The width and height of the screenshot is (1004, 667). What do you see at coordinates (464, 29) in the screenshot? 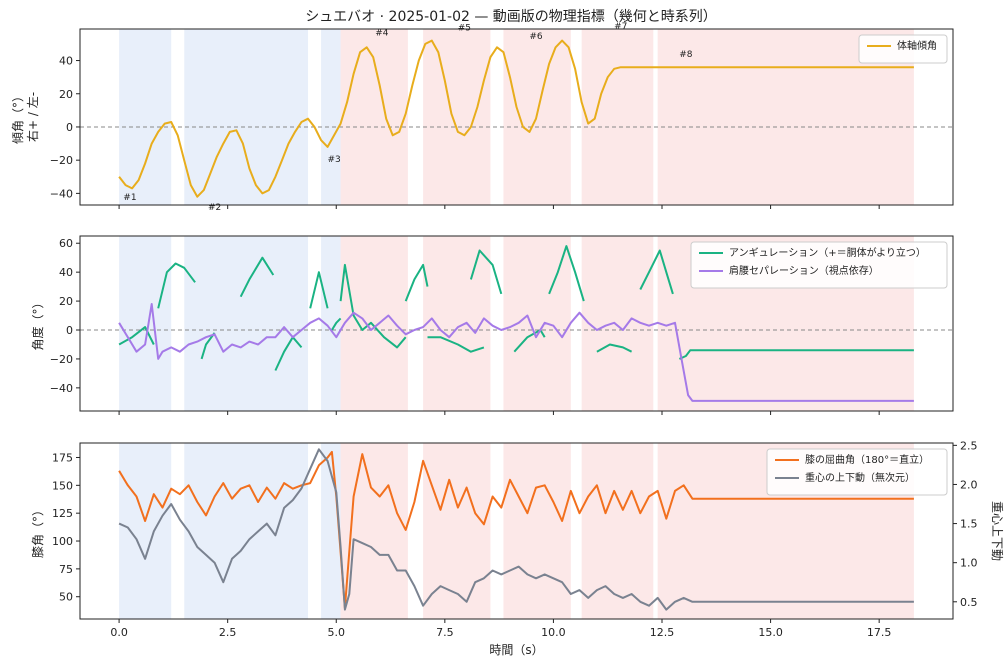
I see `segment-label-5: #5` at bounding box center [464, 29].